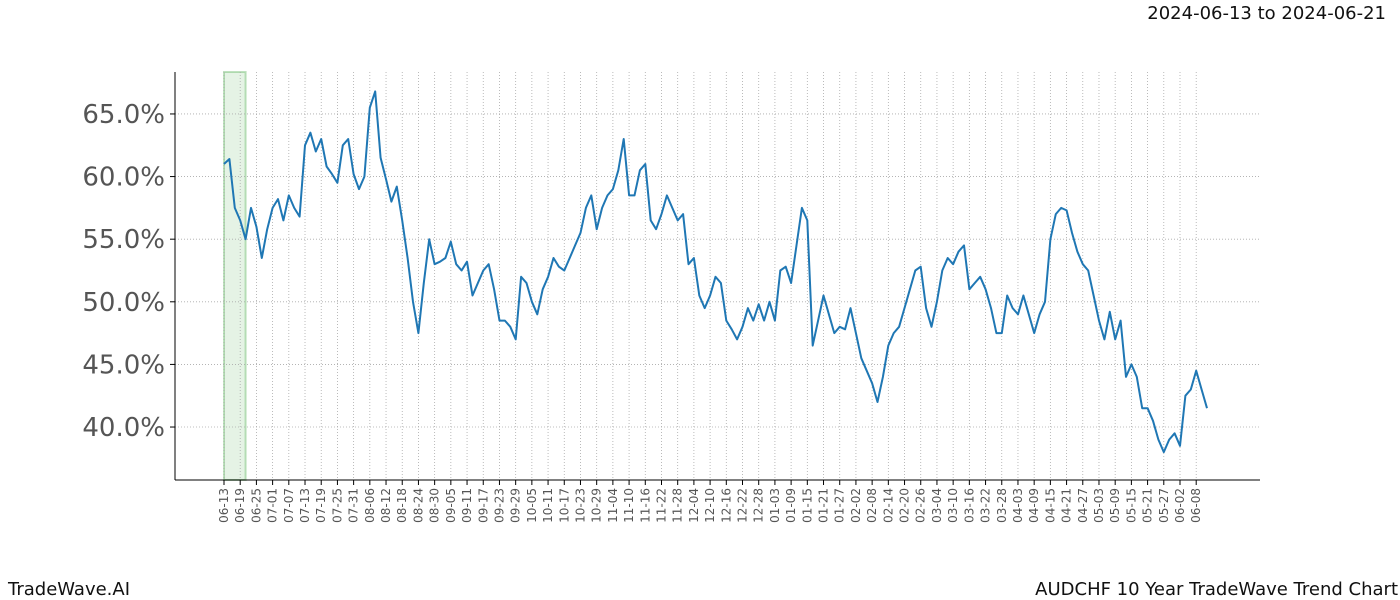  Describe the element at coordinates (451, 505) in the screenshot. I see `x-tick-label: 09-05` at that location.